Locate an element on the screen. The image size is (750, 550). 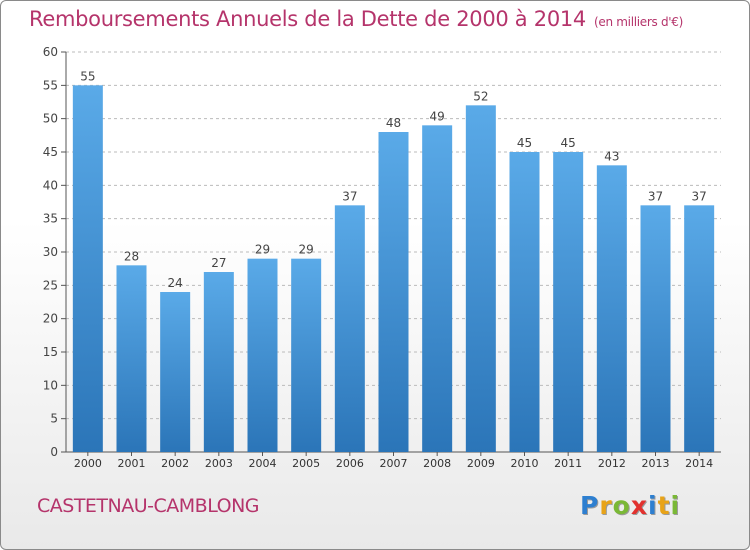
y-tick-label: 55 is located at coordinates (50, 85).